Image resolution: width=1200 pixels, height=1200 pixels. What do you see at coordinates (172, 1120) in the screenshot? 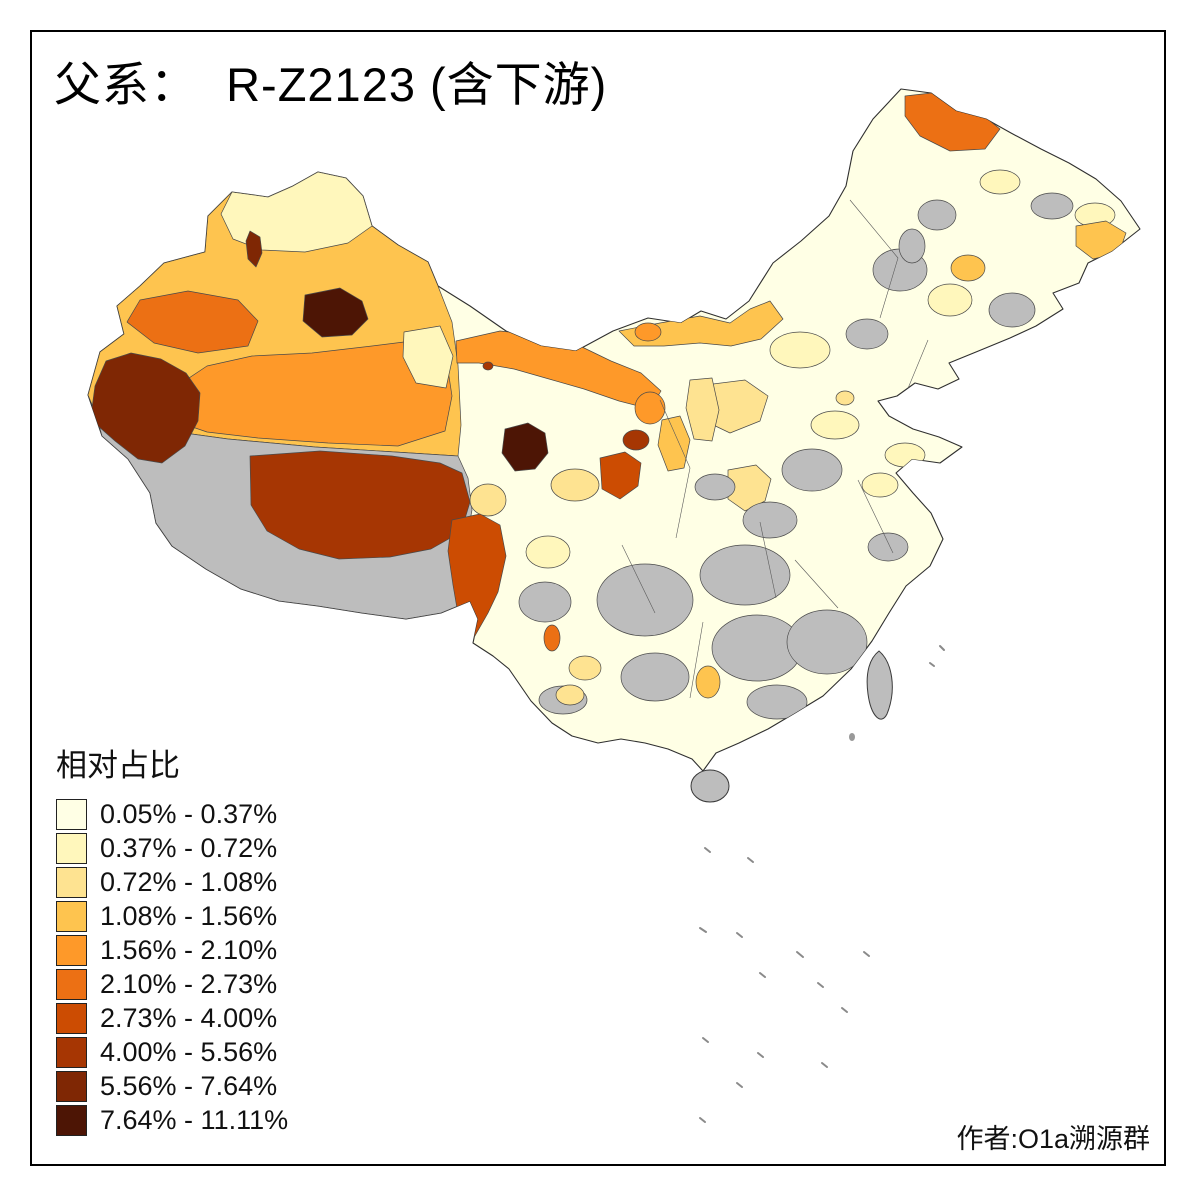
I see `legend-row: 7.64% - 11.11%` at bounding box center [172, 1120].